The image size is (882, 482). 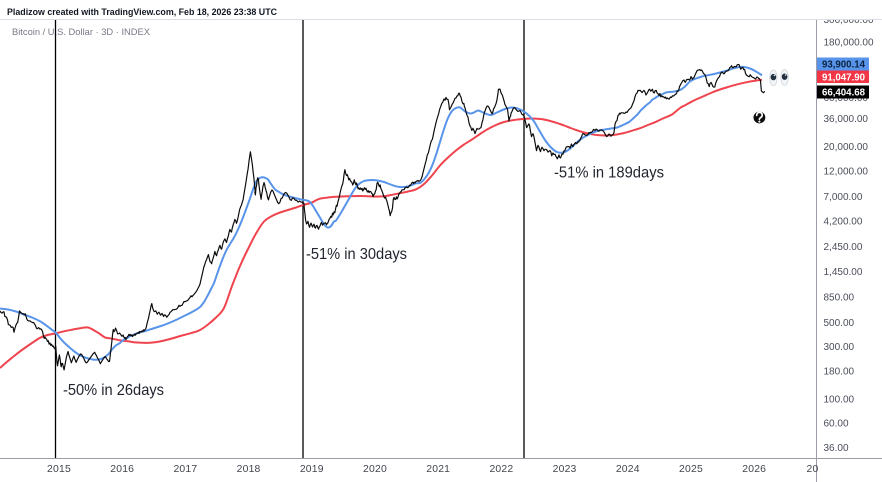 What do you see at coordinates (312, 469) in the screenshot?
I see `svg-text: 2019` at bounding box center [312, 469].